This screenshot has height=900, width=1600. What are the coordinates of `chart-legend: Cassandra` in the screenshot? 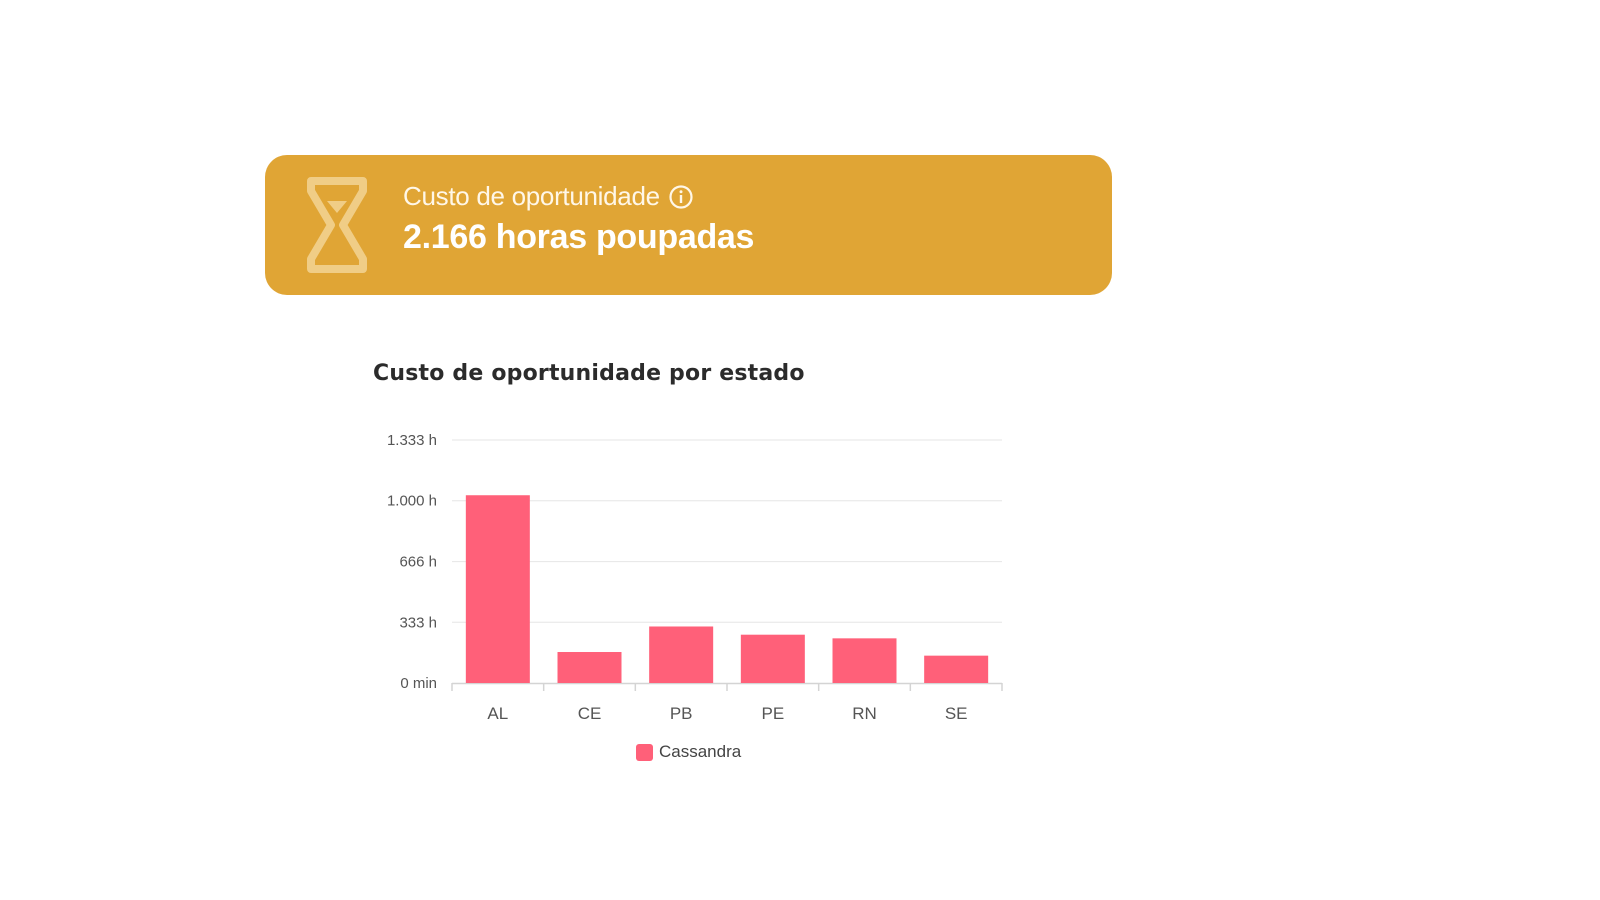 It's located at (688, 752).